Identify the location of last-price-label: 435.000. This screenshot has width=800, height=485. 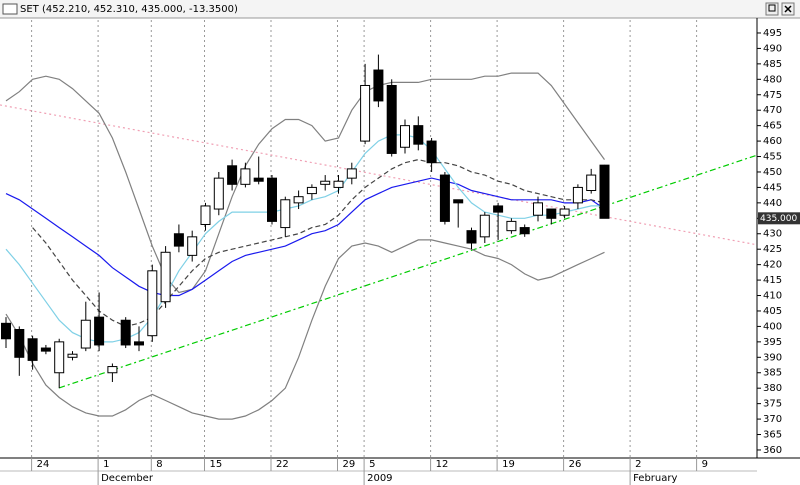
(778, 219).